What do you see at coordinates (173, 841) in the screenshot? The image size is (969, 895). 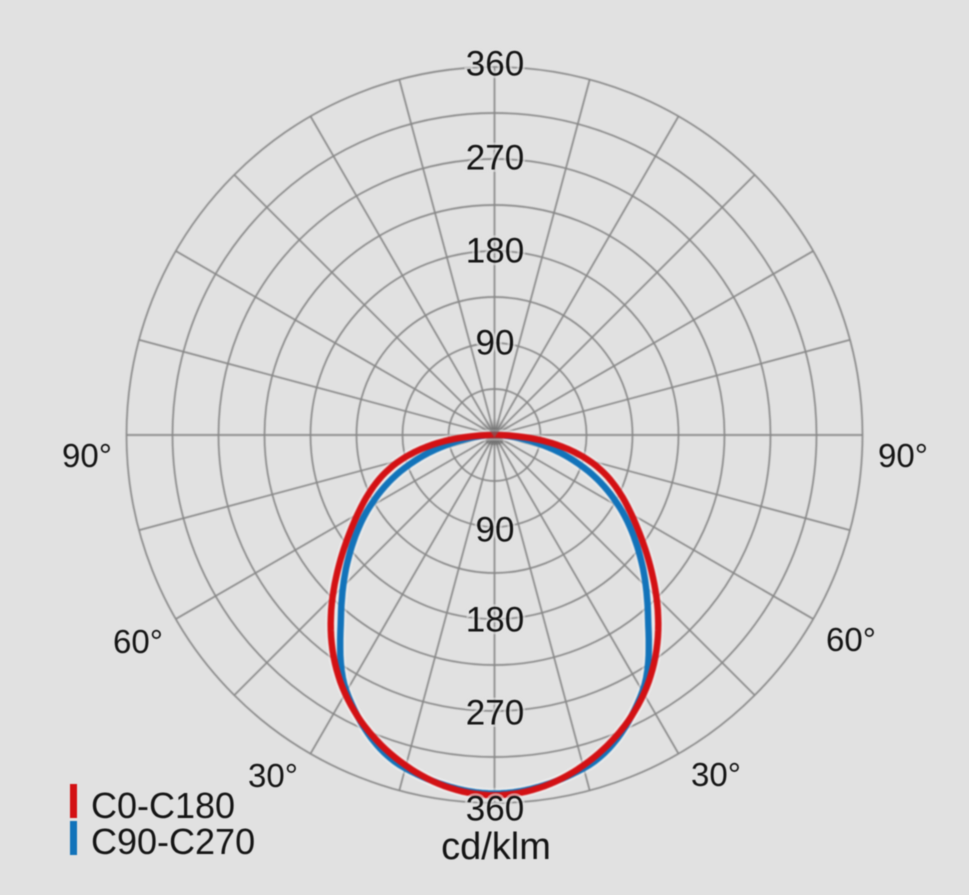 I see `svg-text: C90-C270` at bounding box center [173, 841].